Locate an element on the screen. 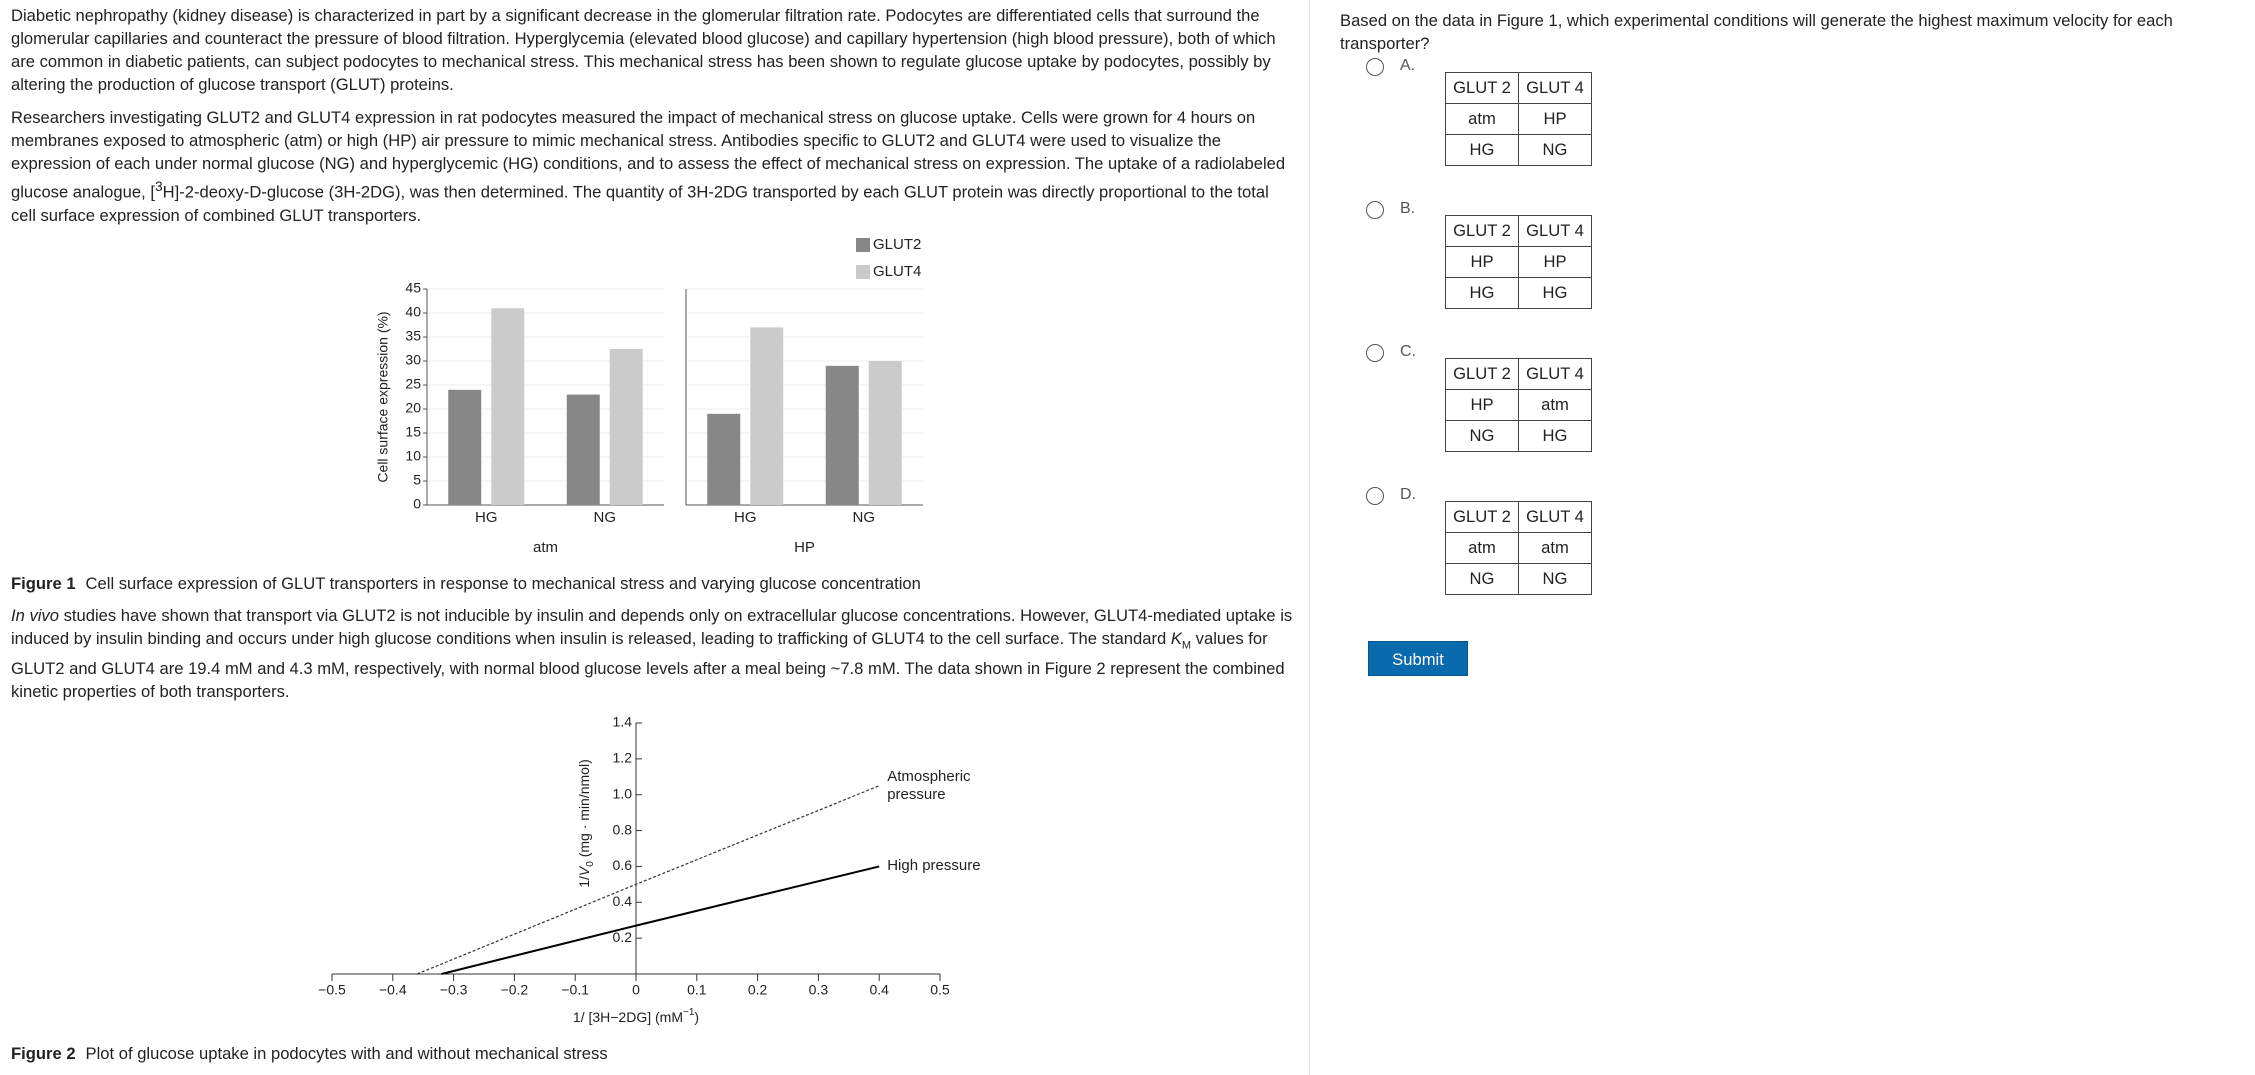 The image size is (2255, 1075). x-tick-label: 0.4 is located at coordinates (879, 990).